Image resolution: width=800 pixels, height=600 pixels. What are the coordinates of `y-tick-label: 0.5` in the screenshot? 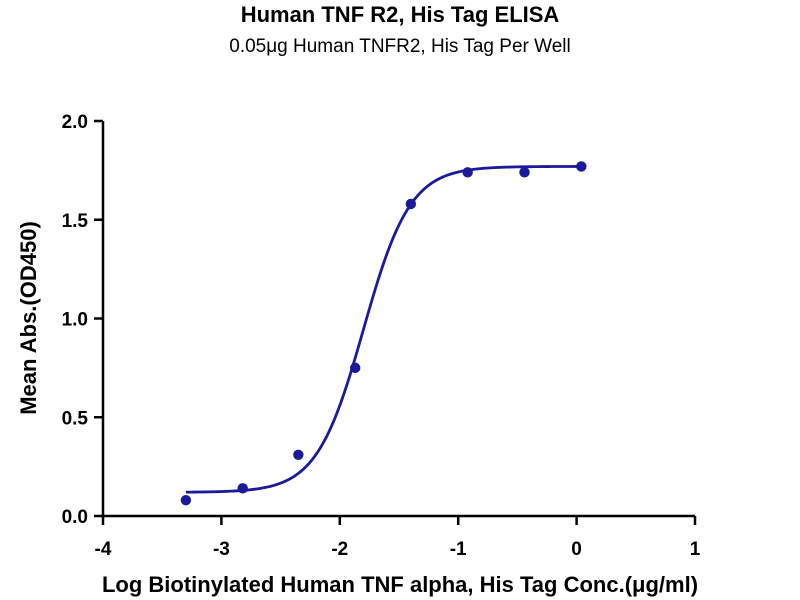 It's located at (75, 418).